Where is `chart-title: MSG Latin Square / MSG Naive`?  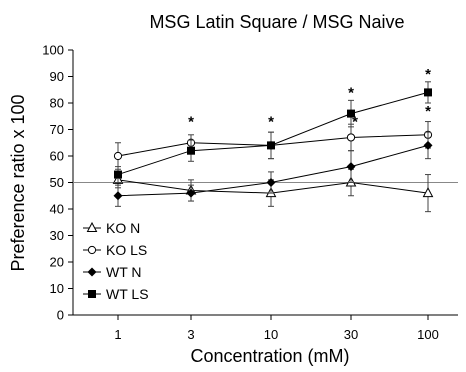
chart-title: MSG Latin Square / MSG Naive is located at coordinates (276, 22).